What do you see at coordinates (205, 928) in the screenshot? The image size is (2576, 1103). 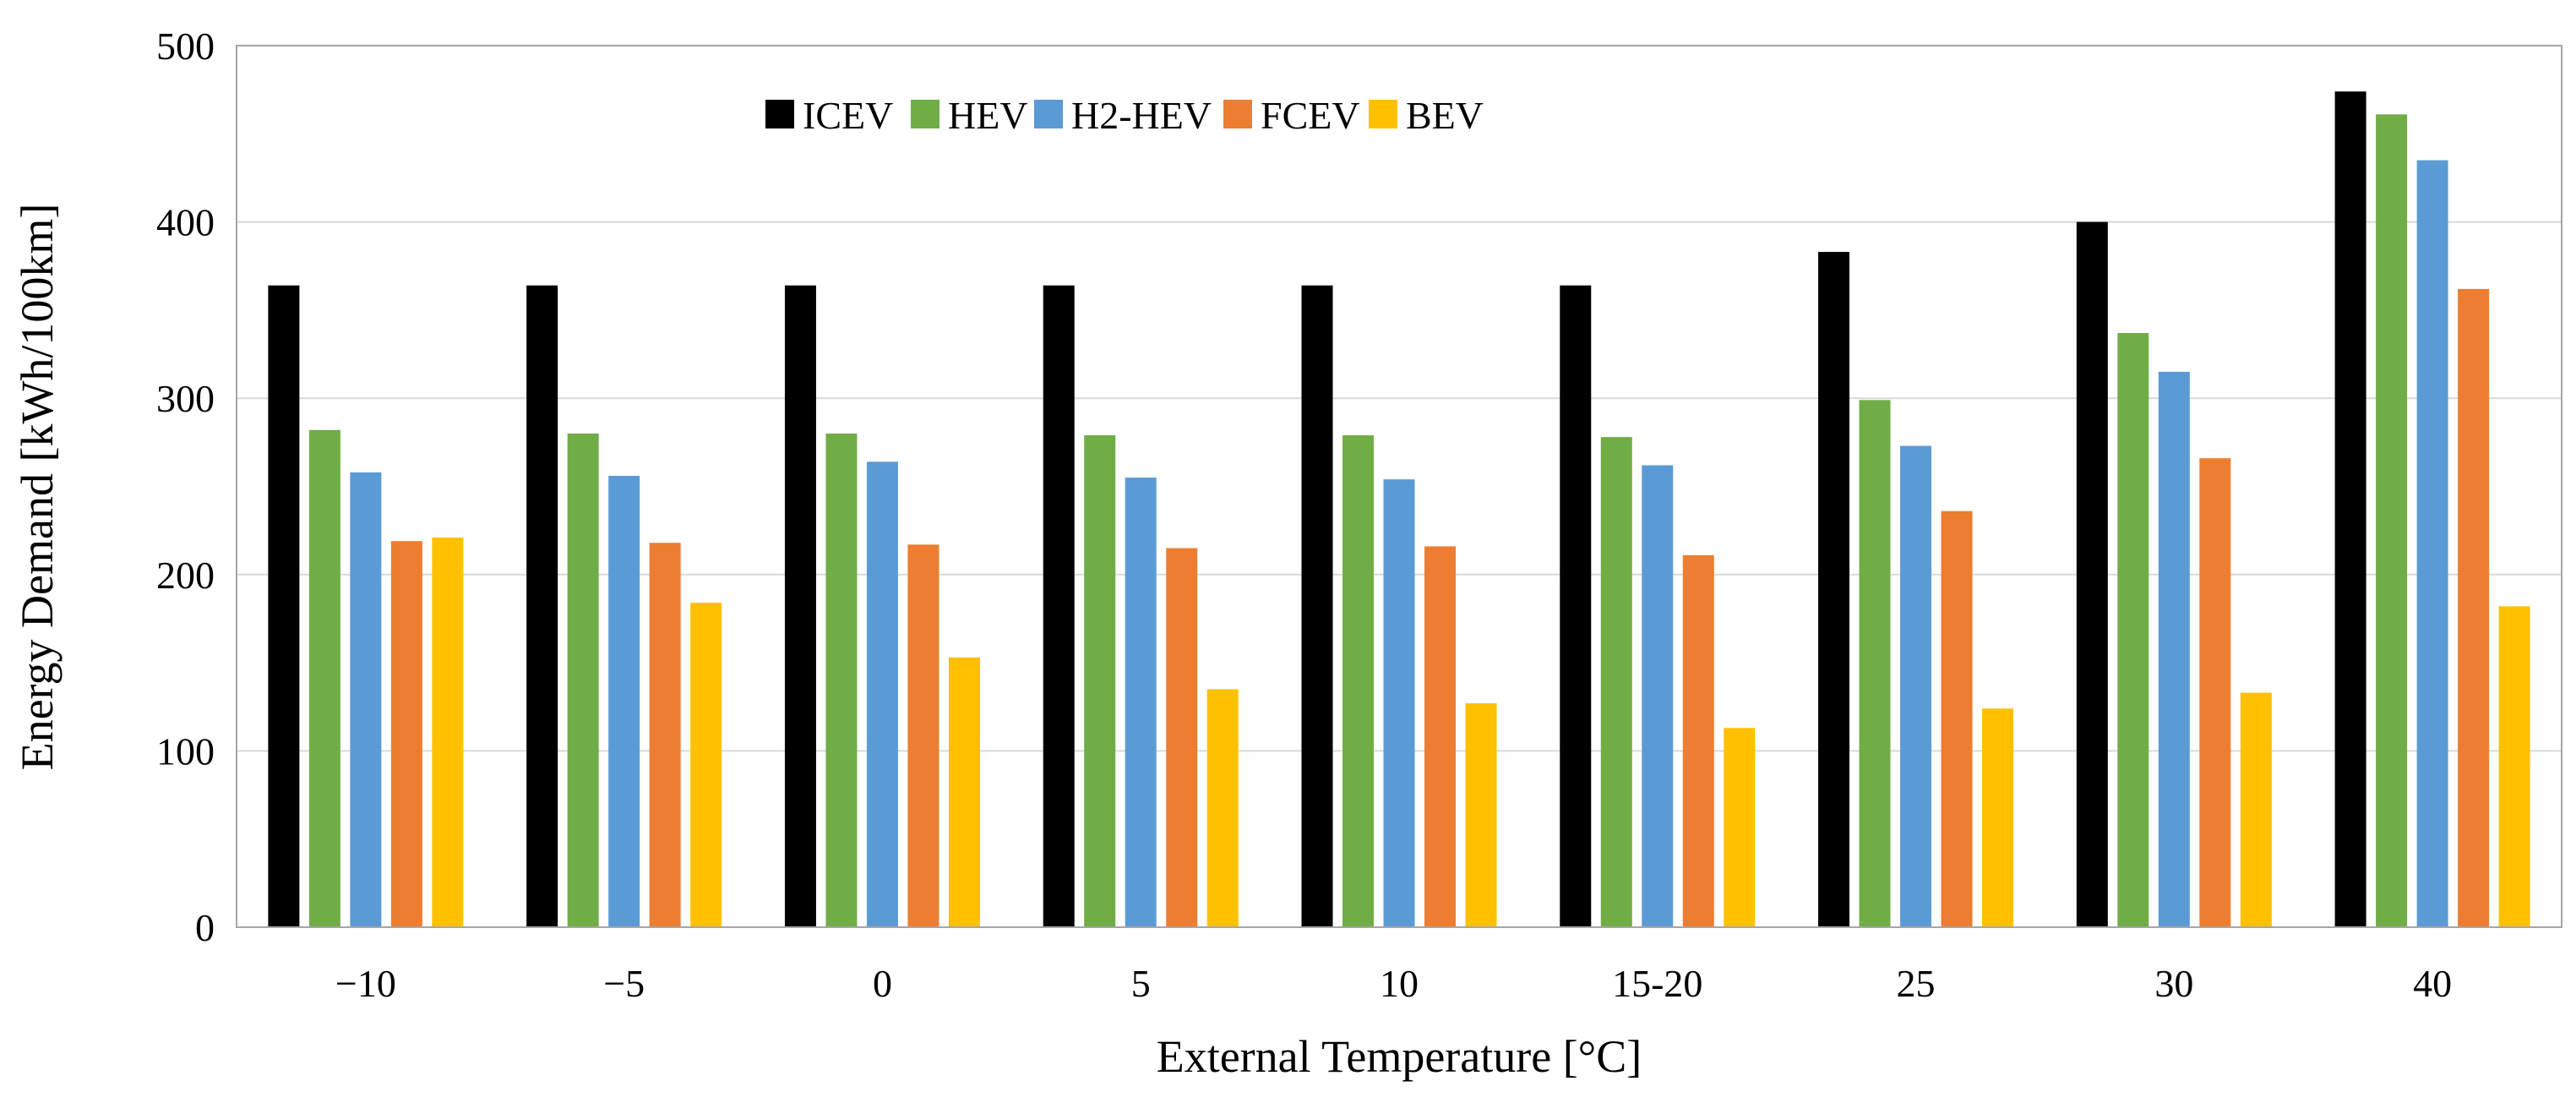 I see `y-tick-label: 0` at bounding box center [205, 928].